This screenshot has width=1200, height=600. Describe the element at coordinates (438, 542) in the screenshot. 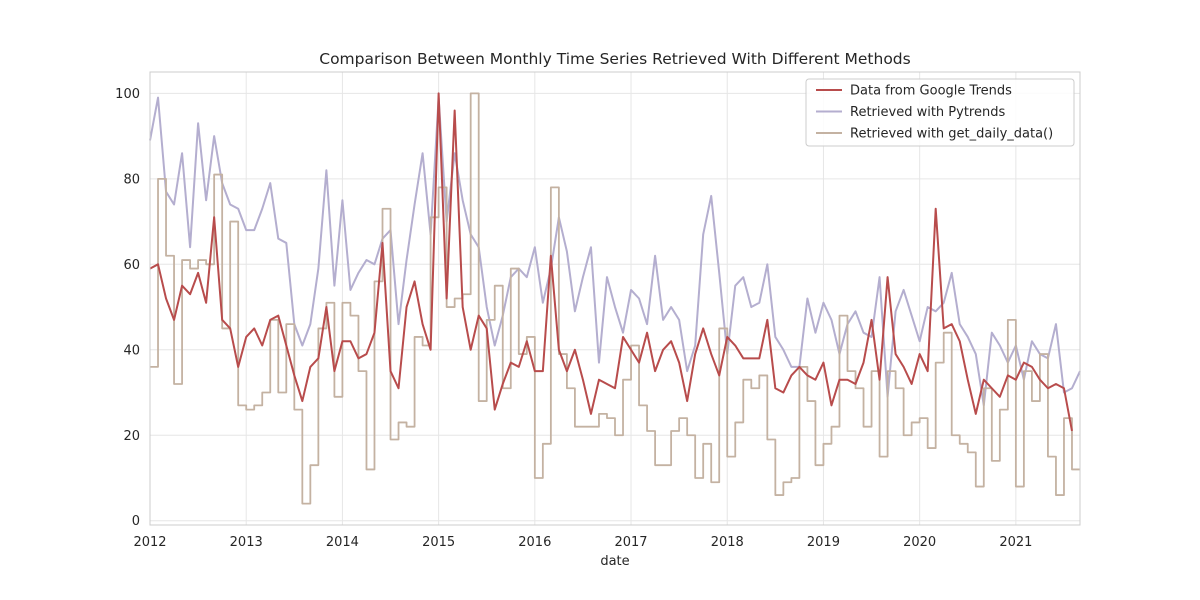

I see `x-tick-label: 2015` at that location.